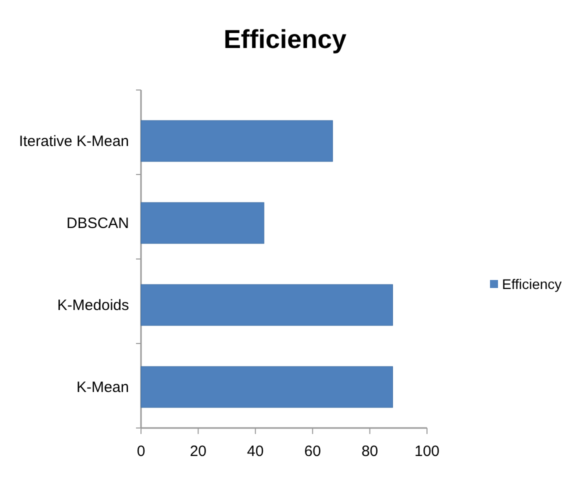 Image resolution: width=570 pixels, height=483 pixels. What do you see at coordinates (73, 141) in the screenshot?
I see `y-tick-label: Iterative K-Mean` at bounding box center [73, 141].